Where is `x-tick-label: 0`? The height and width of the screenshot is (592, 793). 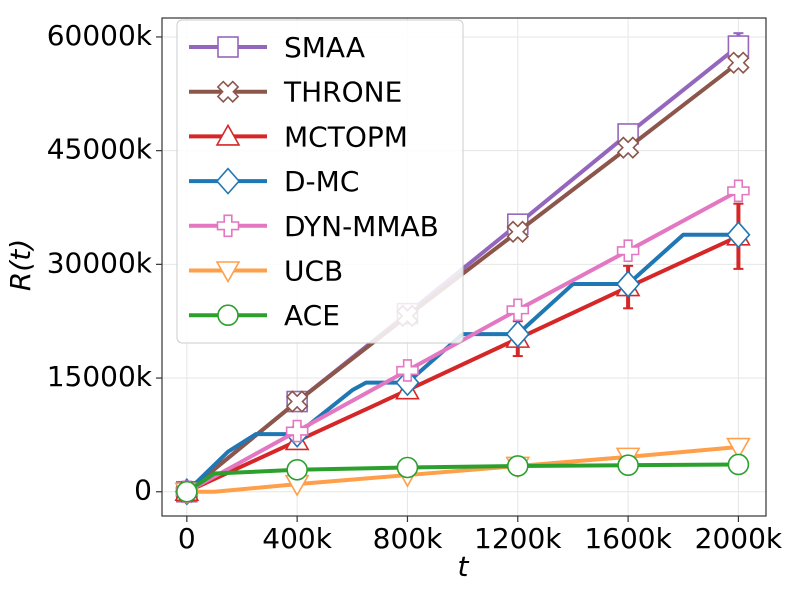
x-tick-label: 0 is located at coordinates (187, 538).